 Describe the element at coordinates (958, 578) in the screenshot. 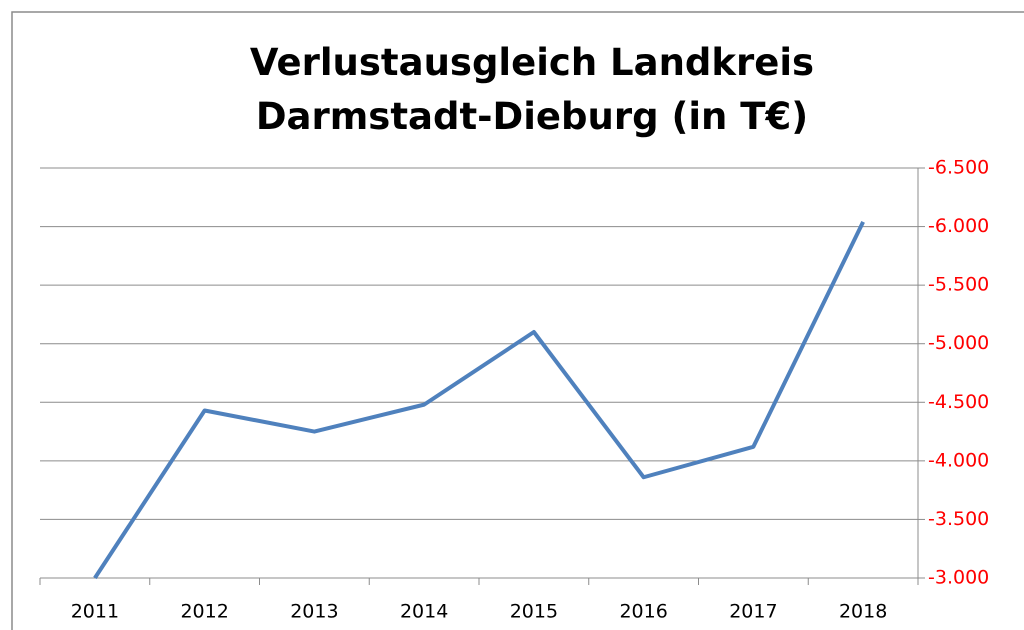

I see `y-tick-label: -3.000` at that location.